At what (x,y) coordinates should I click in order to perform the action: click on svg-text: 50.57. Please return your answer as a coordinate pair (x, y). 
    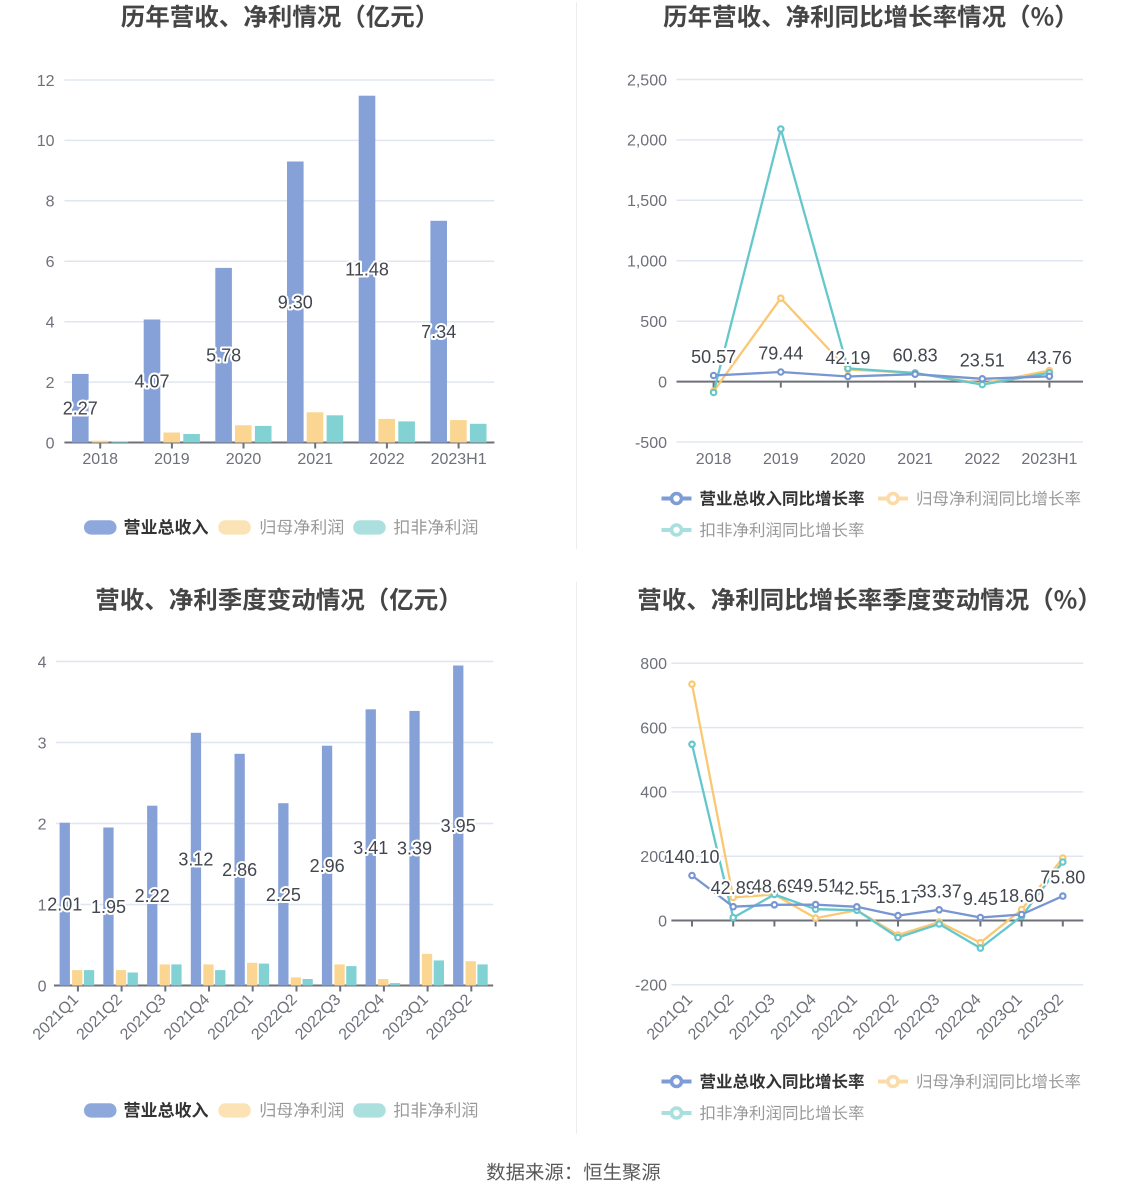
    Looking at the image, I should click on (713, 357).